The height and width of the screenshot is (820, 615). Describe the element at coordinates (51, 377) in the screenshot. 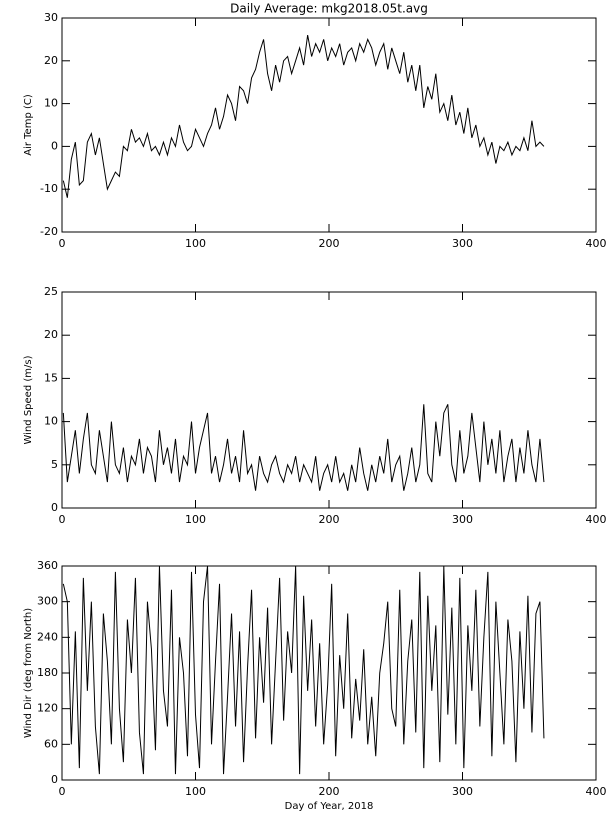

I see `y-tick-label: 15` at that location.